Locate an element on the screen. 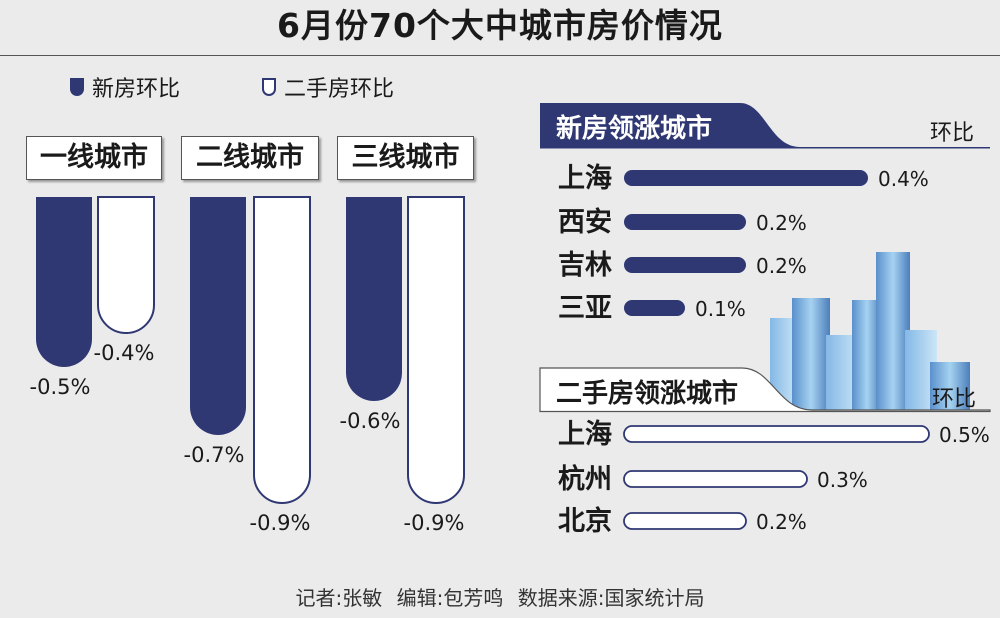 The height and width of the screenshot is (618, 1000). rank-new-city-2: 西安 is located at coordinates (585, 222).